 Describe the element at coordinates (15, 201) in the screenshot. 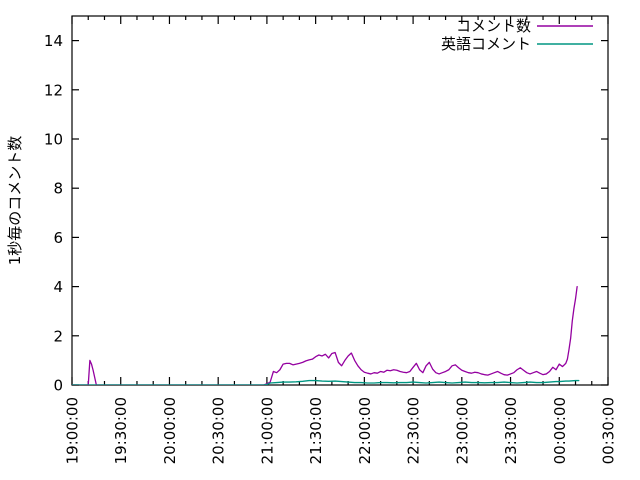

I see `y-axis-title: 1秒毎のコメント数` at that location.